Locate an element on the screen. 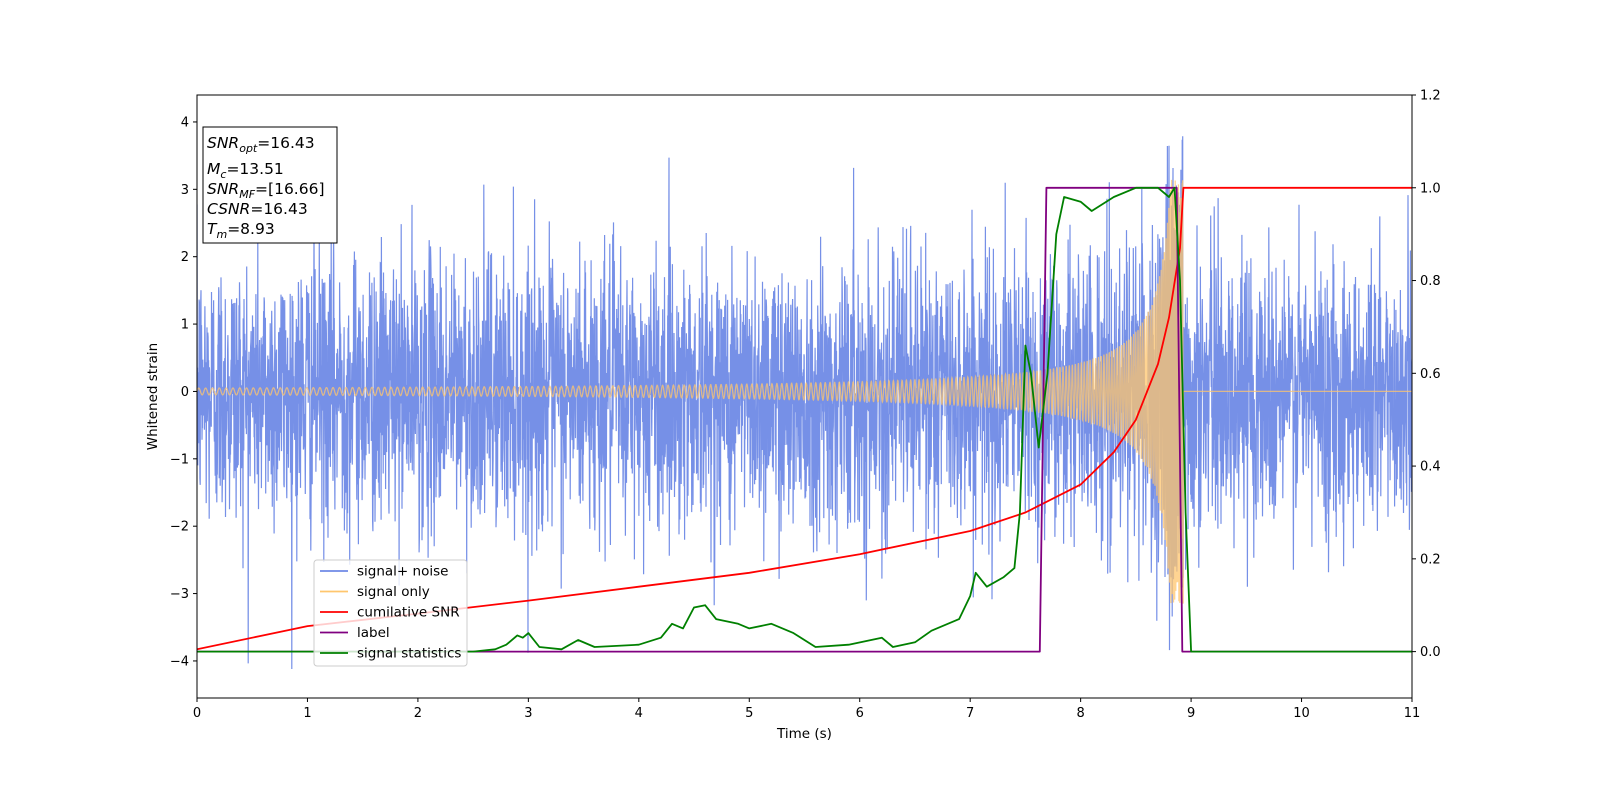 This screenshot has width=1600, height=800. info-mc: Mc=13.51 is located at coordinates (245, 170).